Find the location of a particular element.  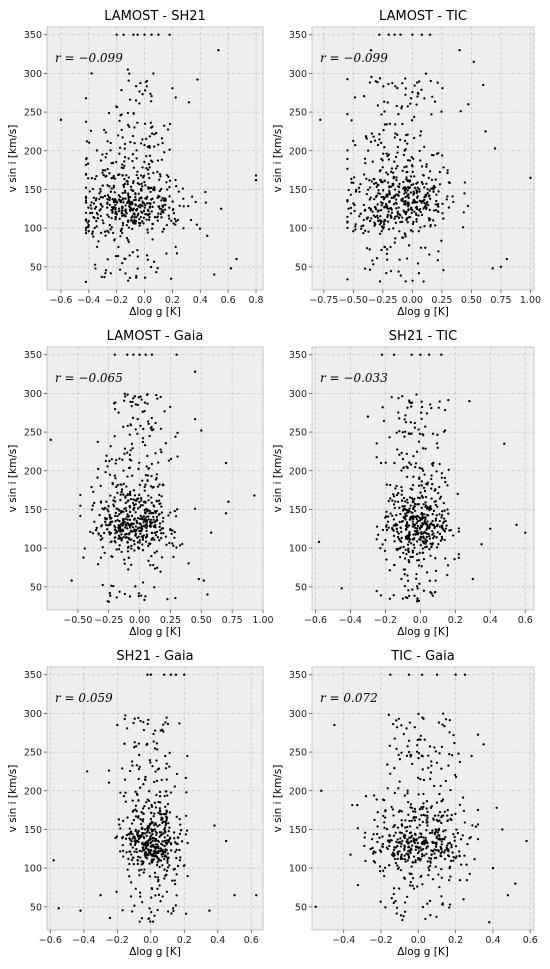

x-tick-label: −0.4 is located at coordinates (343, 940).